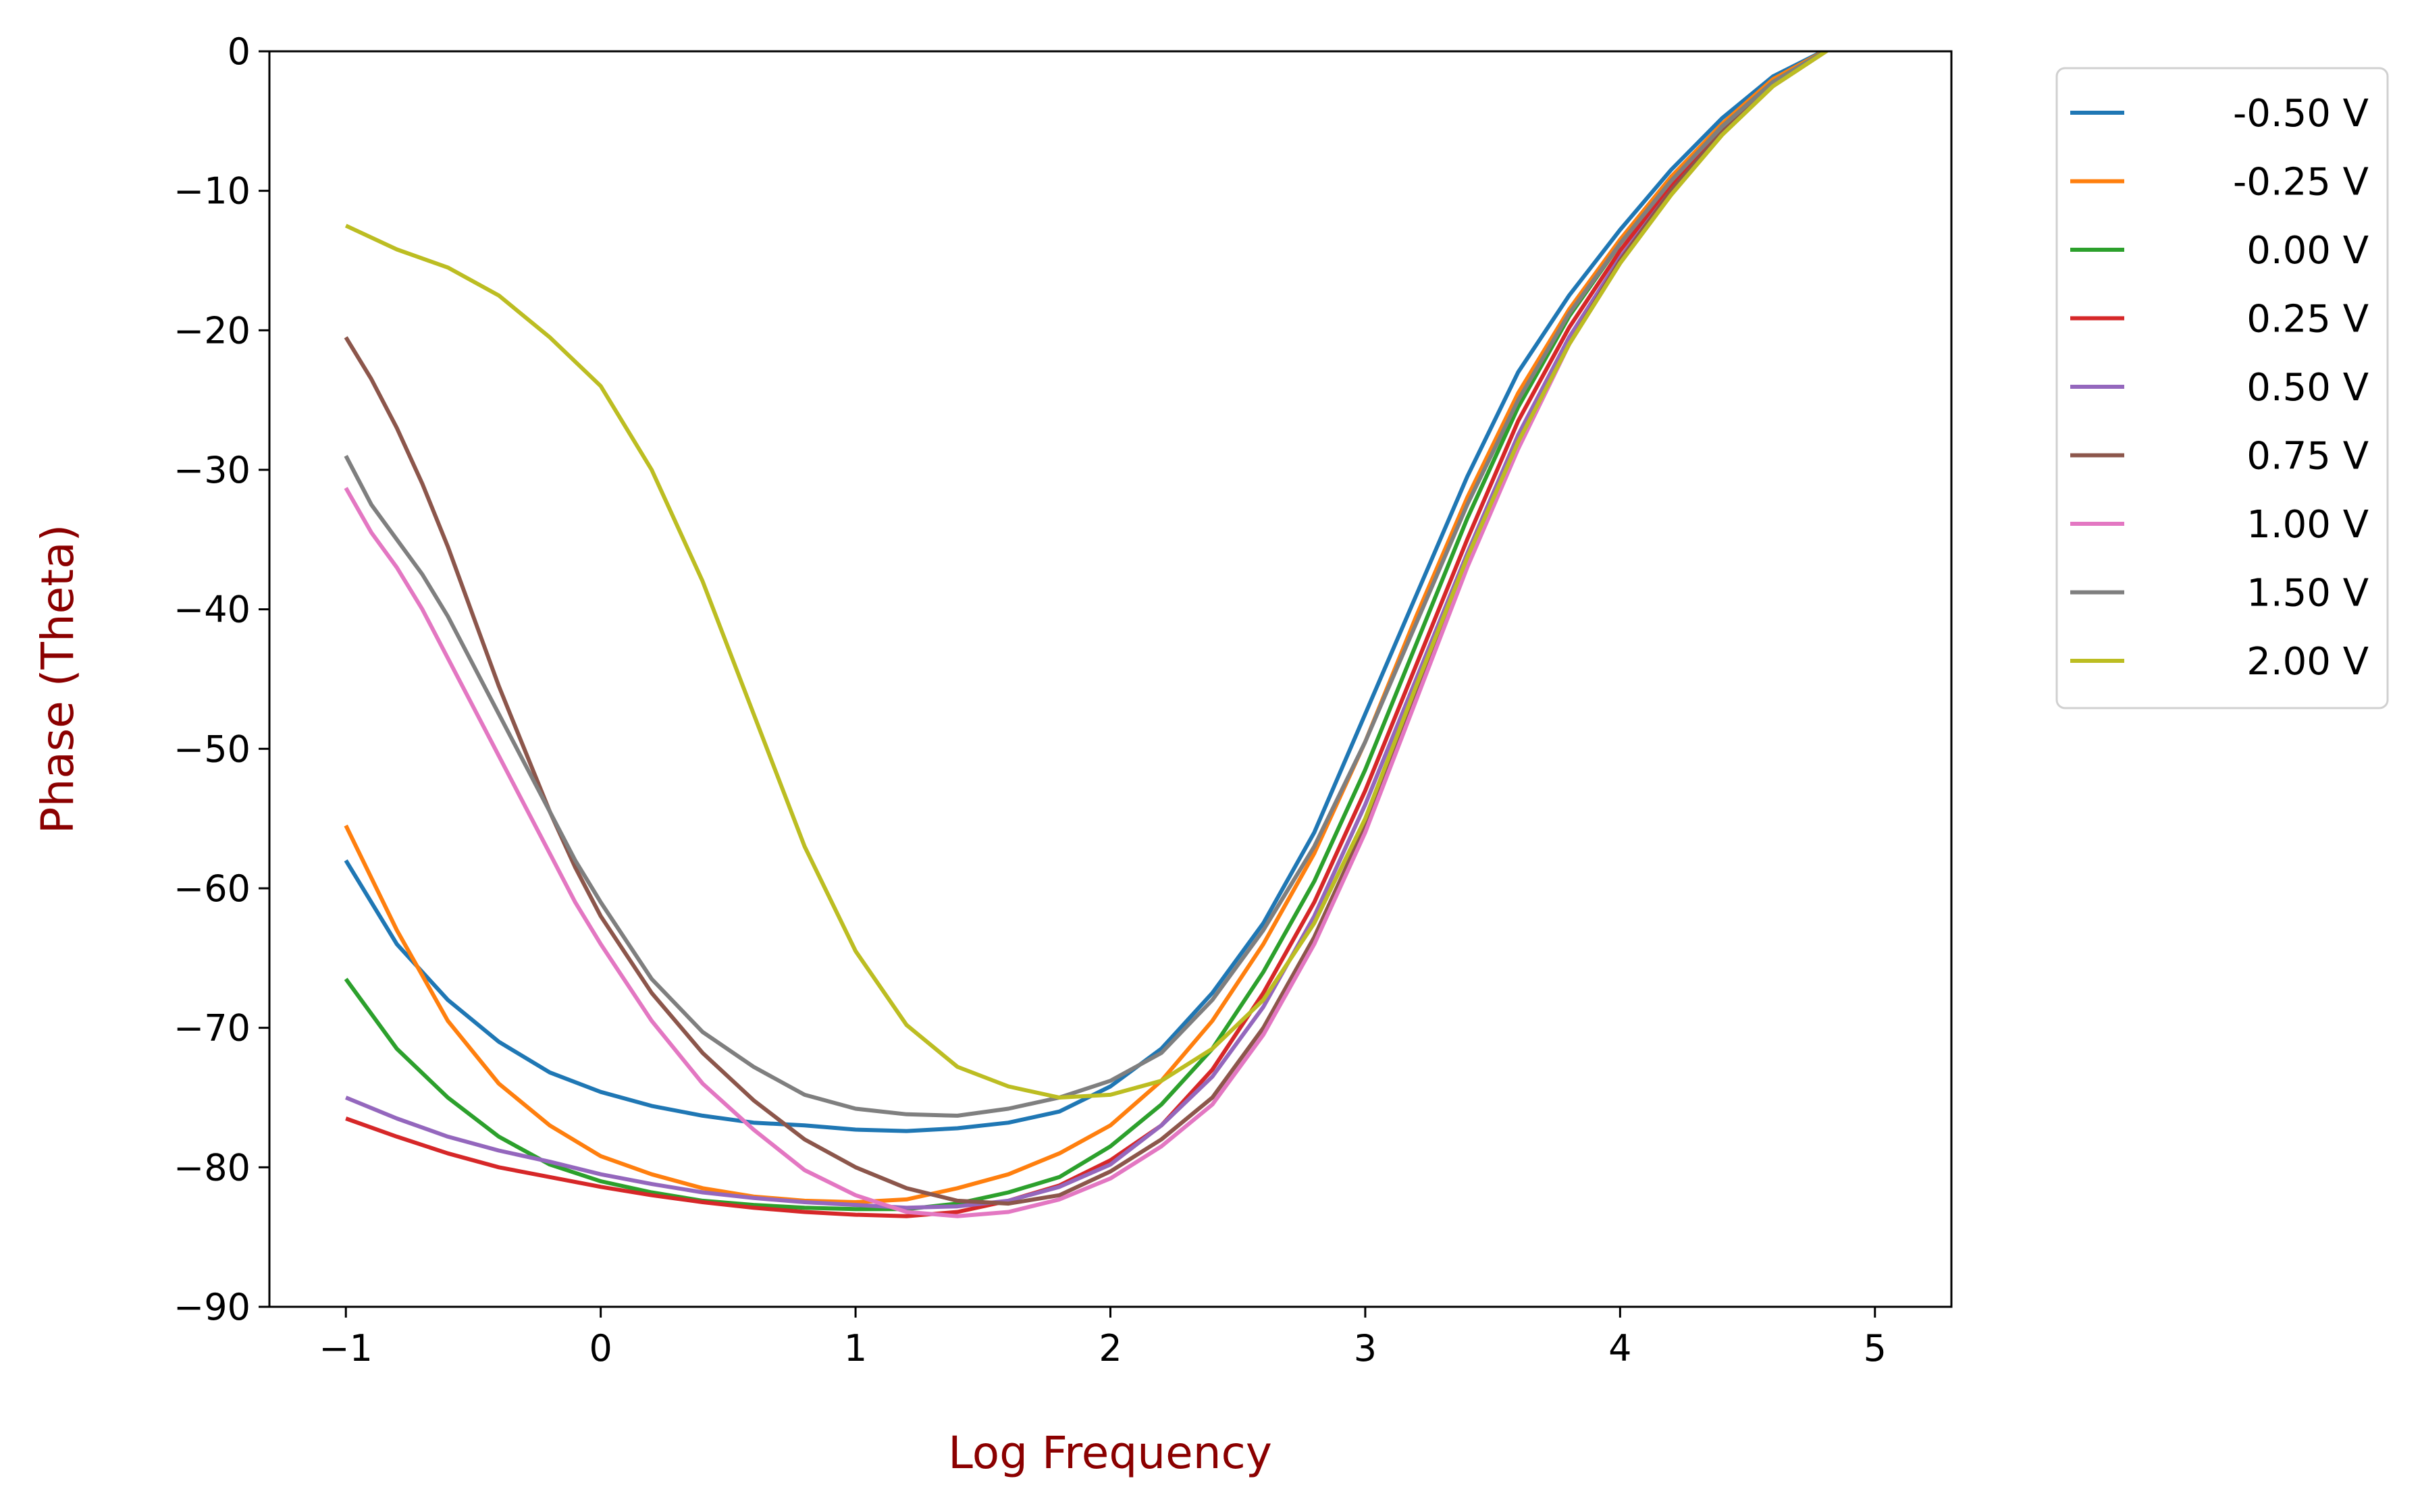 This screenshot has width=2420, height=1512. Describe the element at coordinates (855, 1348) in the screenshot. I see `x-tick-label: 1` at that location.